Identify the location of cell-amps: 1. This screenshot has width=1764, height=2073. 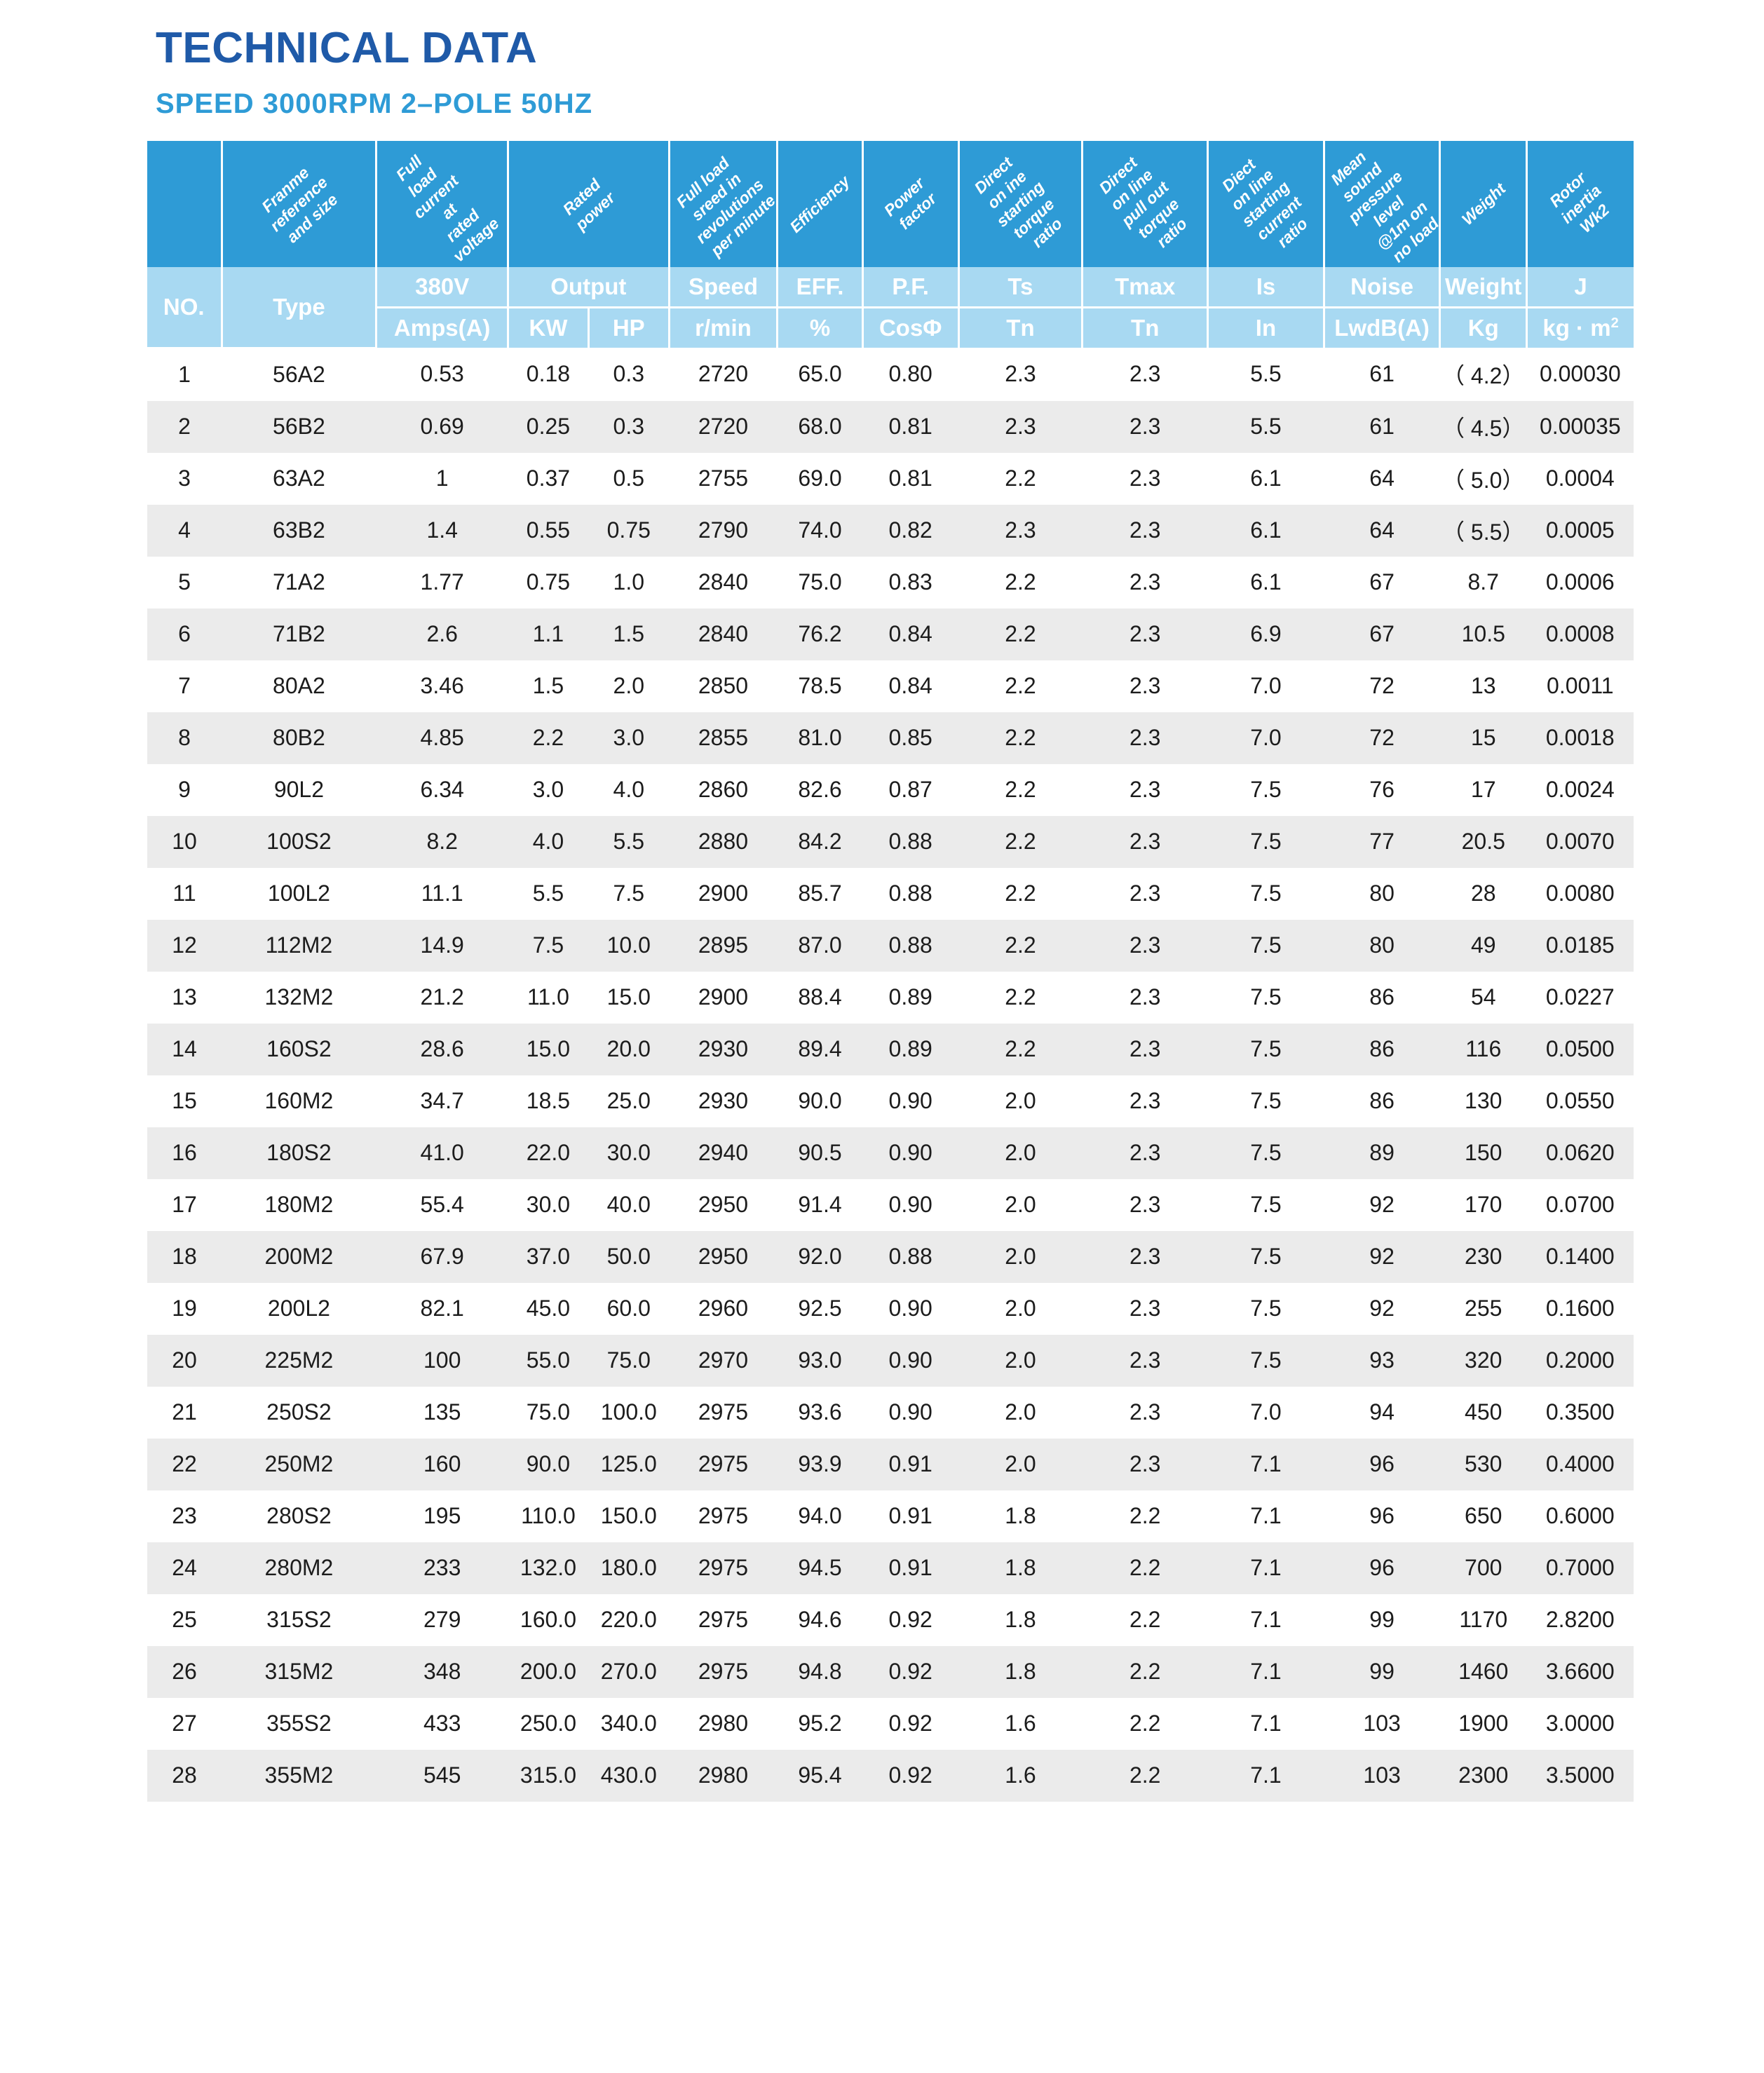
(442, 478).